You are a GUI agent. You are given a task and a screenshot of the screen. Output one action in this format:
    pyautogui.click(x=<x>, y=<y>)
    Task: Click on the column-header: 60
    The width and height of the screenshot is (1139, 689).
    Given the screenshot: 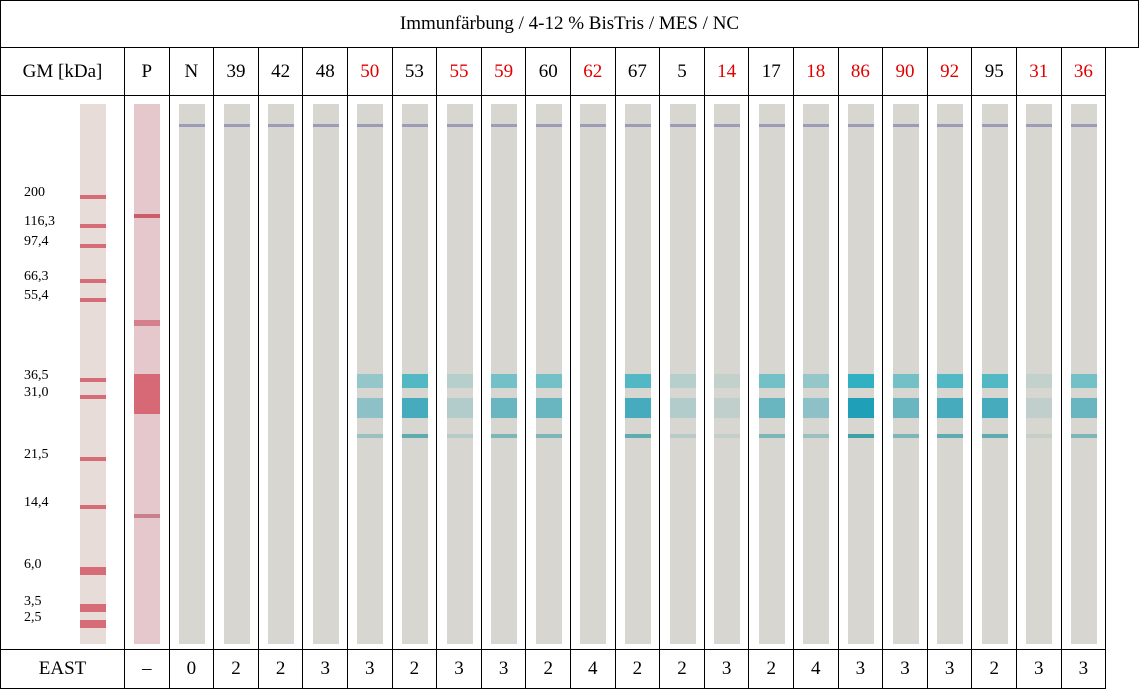 What is the action you would take?
    pyautogui.click(x=548, y=72)
    